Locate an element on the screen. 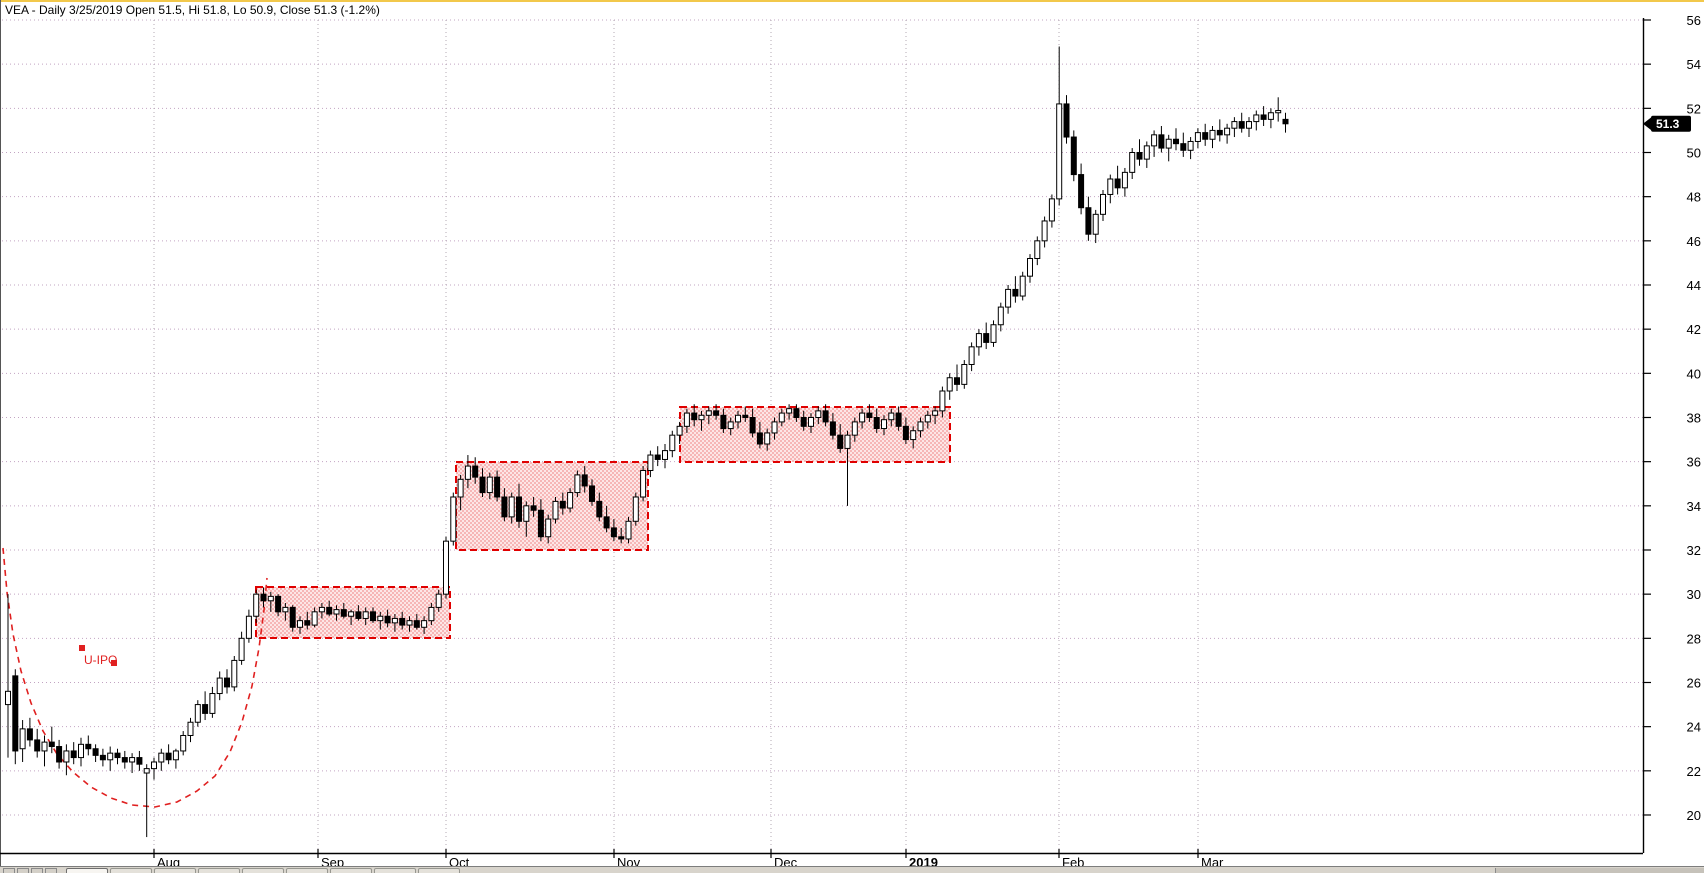 This screenshot has height=873, width=1704. y-axis-label: 42 is located at coordinates (1694, 329).